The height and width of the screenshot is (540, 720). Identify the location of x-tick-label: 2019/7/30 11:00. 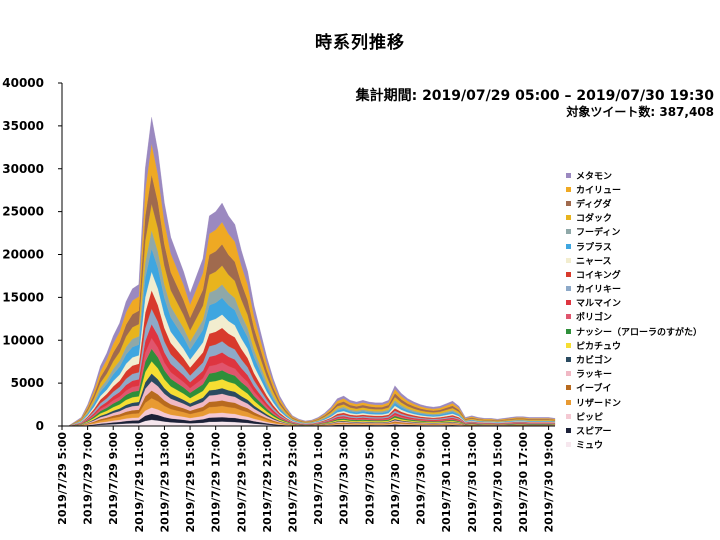
(446, 482).